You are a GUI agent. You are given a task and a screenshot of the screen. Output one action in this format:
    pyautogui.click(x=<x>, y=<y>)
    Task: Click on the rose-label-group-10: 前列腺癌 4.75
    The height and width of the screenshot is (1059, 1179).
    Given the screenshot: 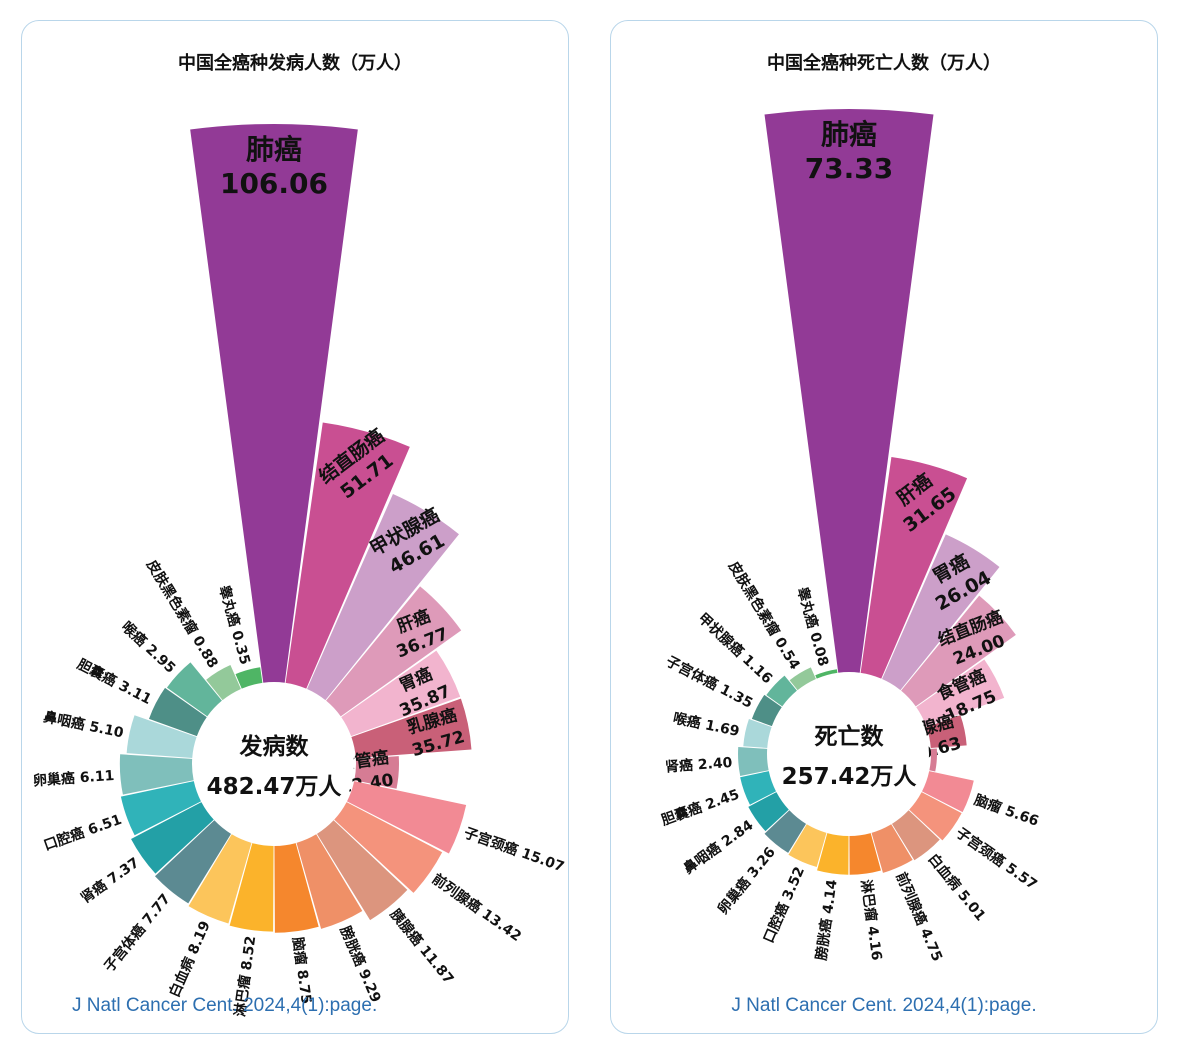 What is the action you would take?
    pyautogui.click(x=919, y=917)
    